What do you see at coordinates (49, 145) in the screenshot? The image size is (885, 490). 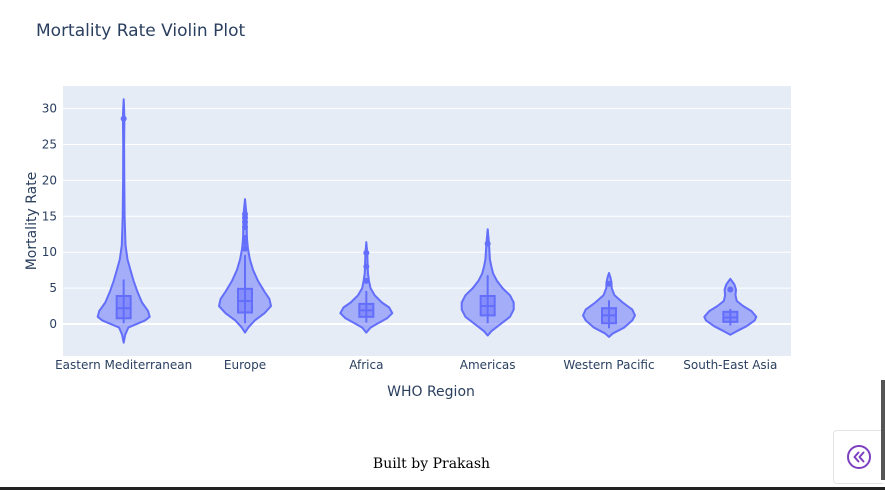 I see `y-tick-label: 25` at bounding box center [49, 145].